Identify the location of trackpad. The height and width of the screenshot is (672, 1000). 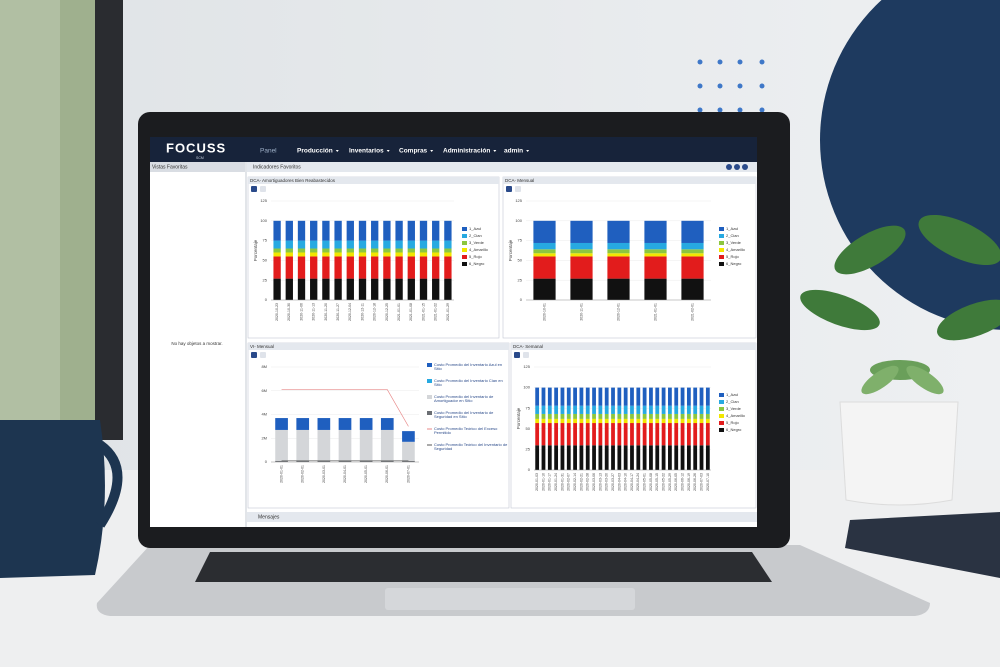
(510, 599).